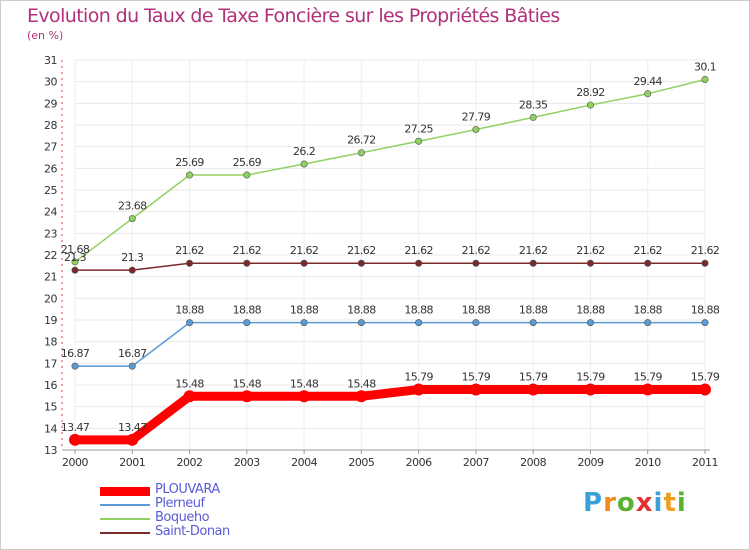 The image size is (750, 550). What do you see at coordinates (593, 503) in the screenshot?
I see `logo-letter: P` at bounding box center [593, 503].